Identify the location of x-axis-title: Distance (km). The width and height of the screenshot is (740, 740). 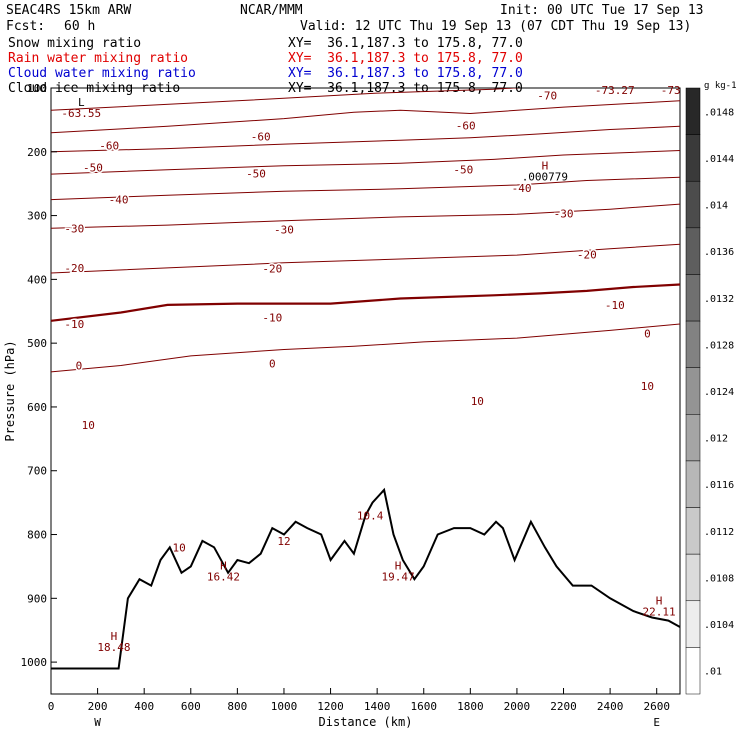
(366, 722).